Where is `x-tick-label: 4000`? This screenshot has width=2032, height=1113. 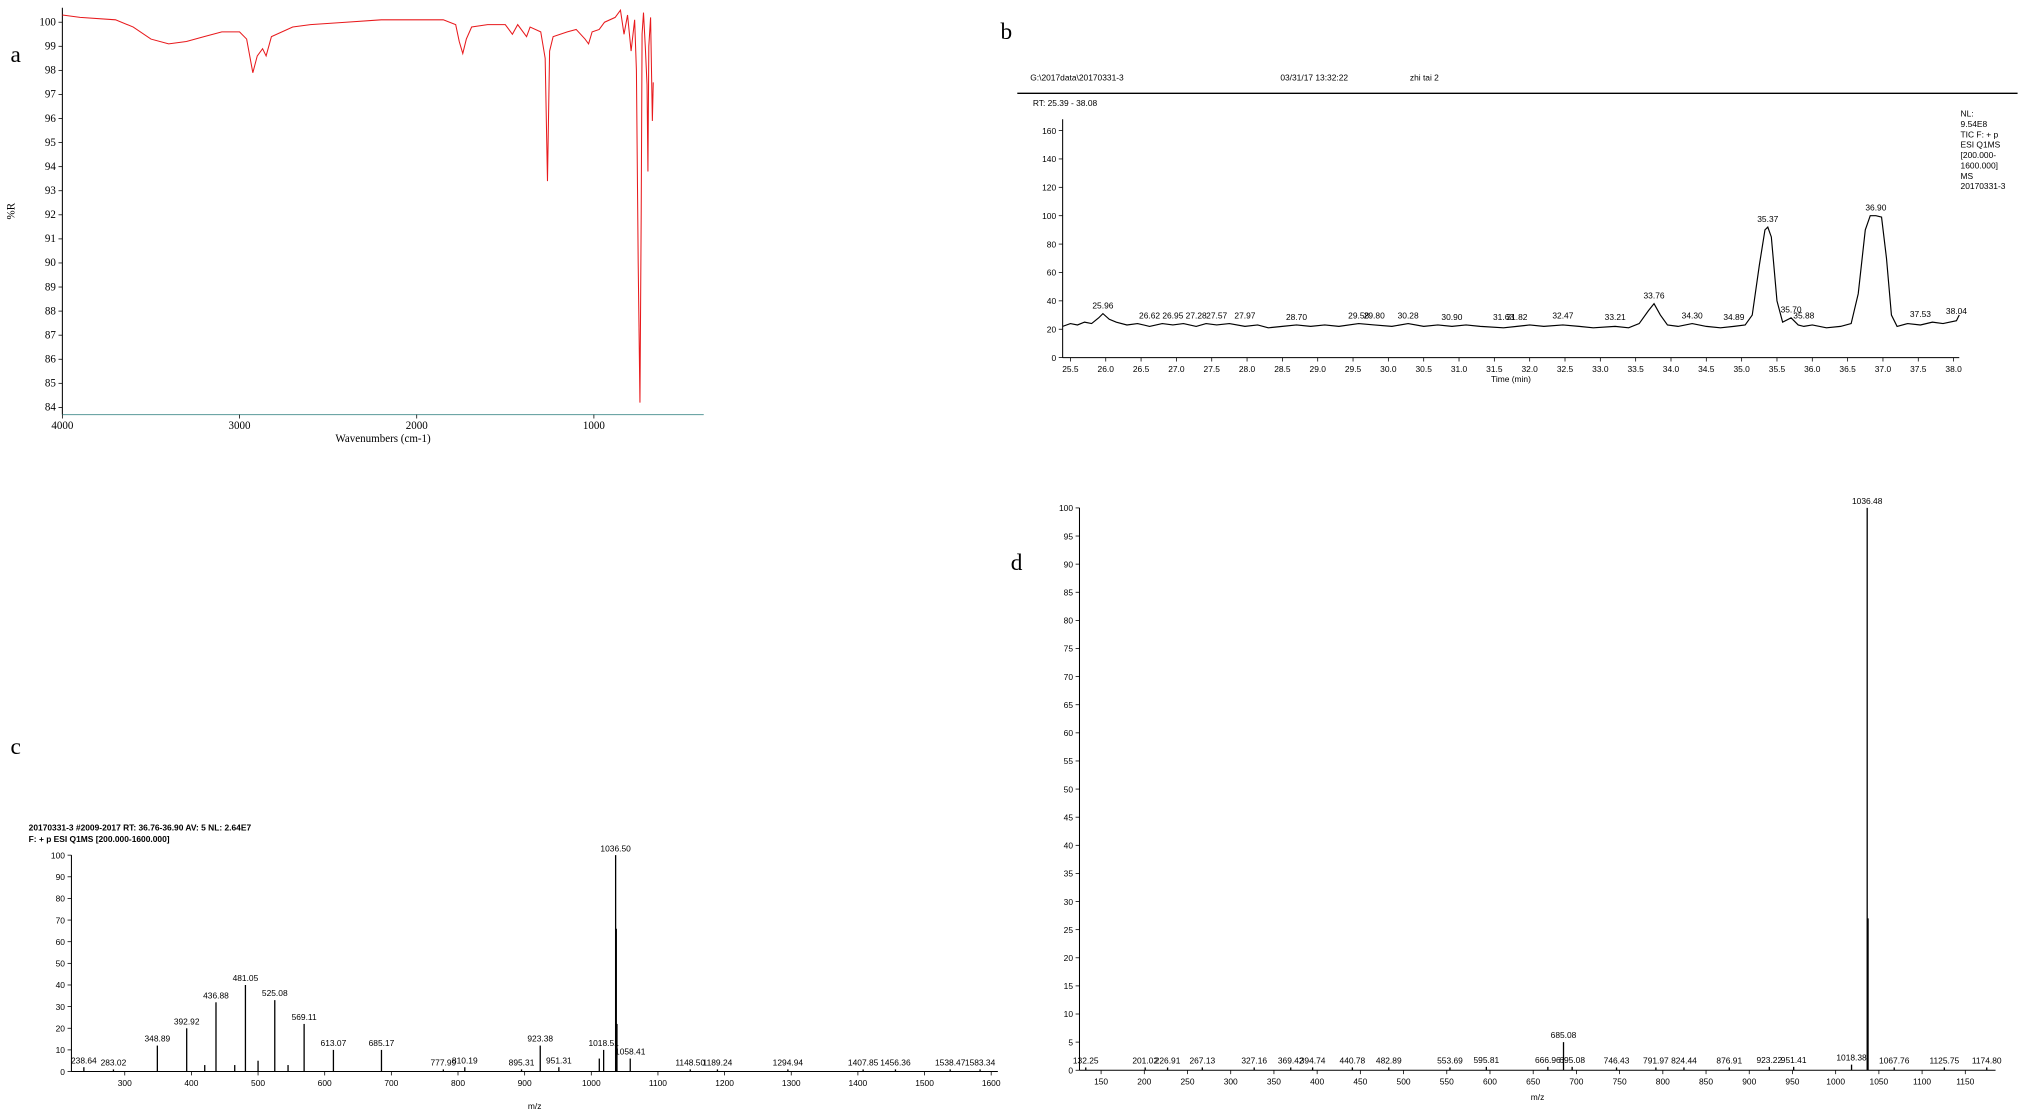 x-tick-label: 4000 is located at coordinates (62, 426).